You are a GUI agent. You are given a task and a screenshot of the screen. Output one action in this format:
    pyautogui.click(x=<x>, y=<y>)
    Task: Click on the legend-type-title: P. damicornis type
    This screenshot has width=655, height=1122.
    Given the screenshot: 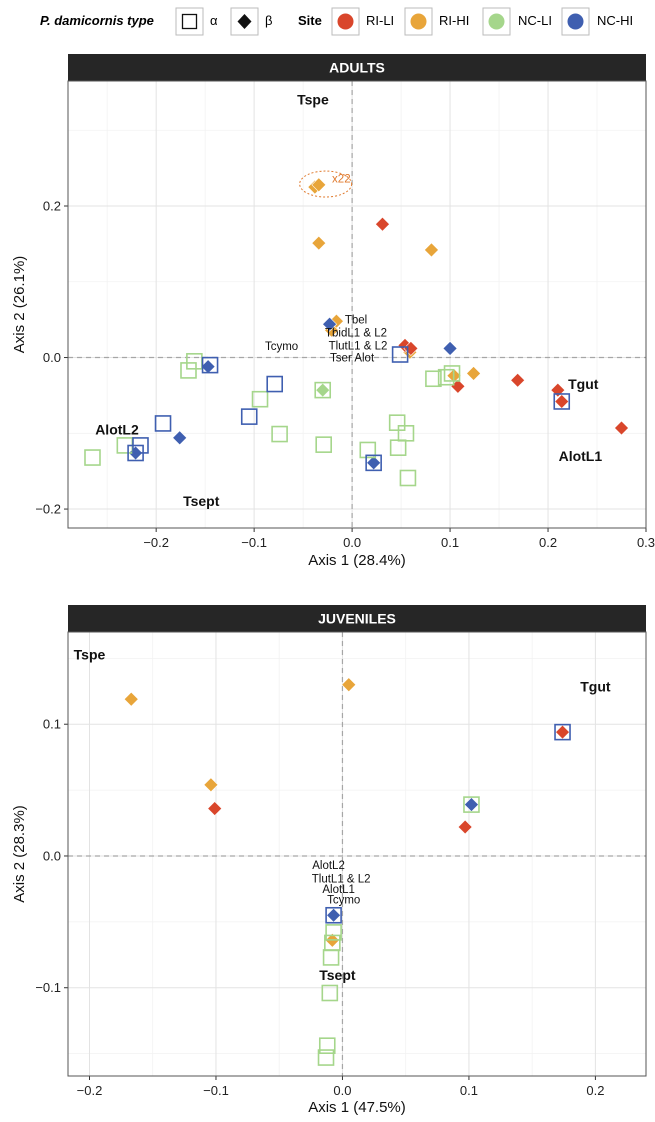 What is the action you would take?
    pyautogui.click(x=97, y=20)
    